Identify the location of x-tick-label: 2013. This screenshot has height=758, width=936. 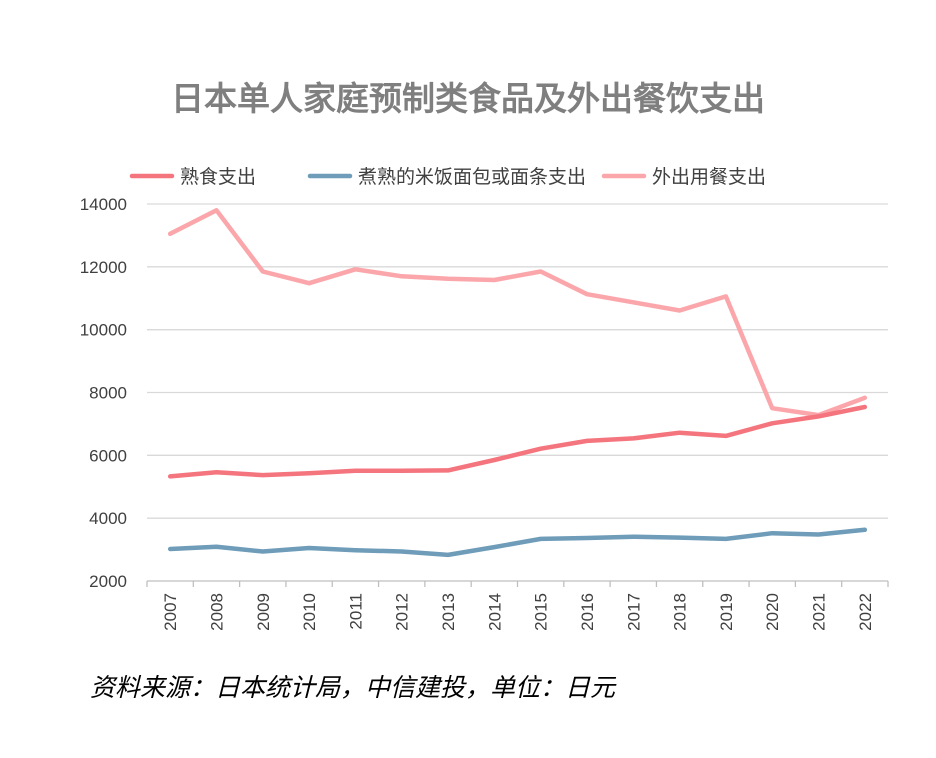
(448, 612).